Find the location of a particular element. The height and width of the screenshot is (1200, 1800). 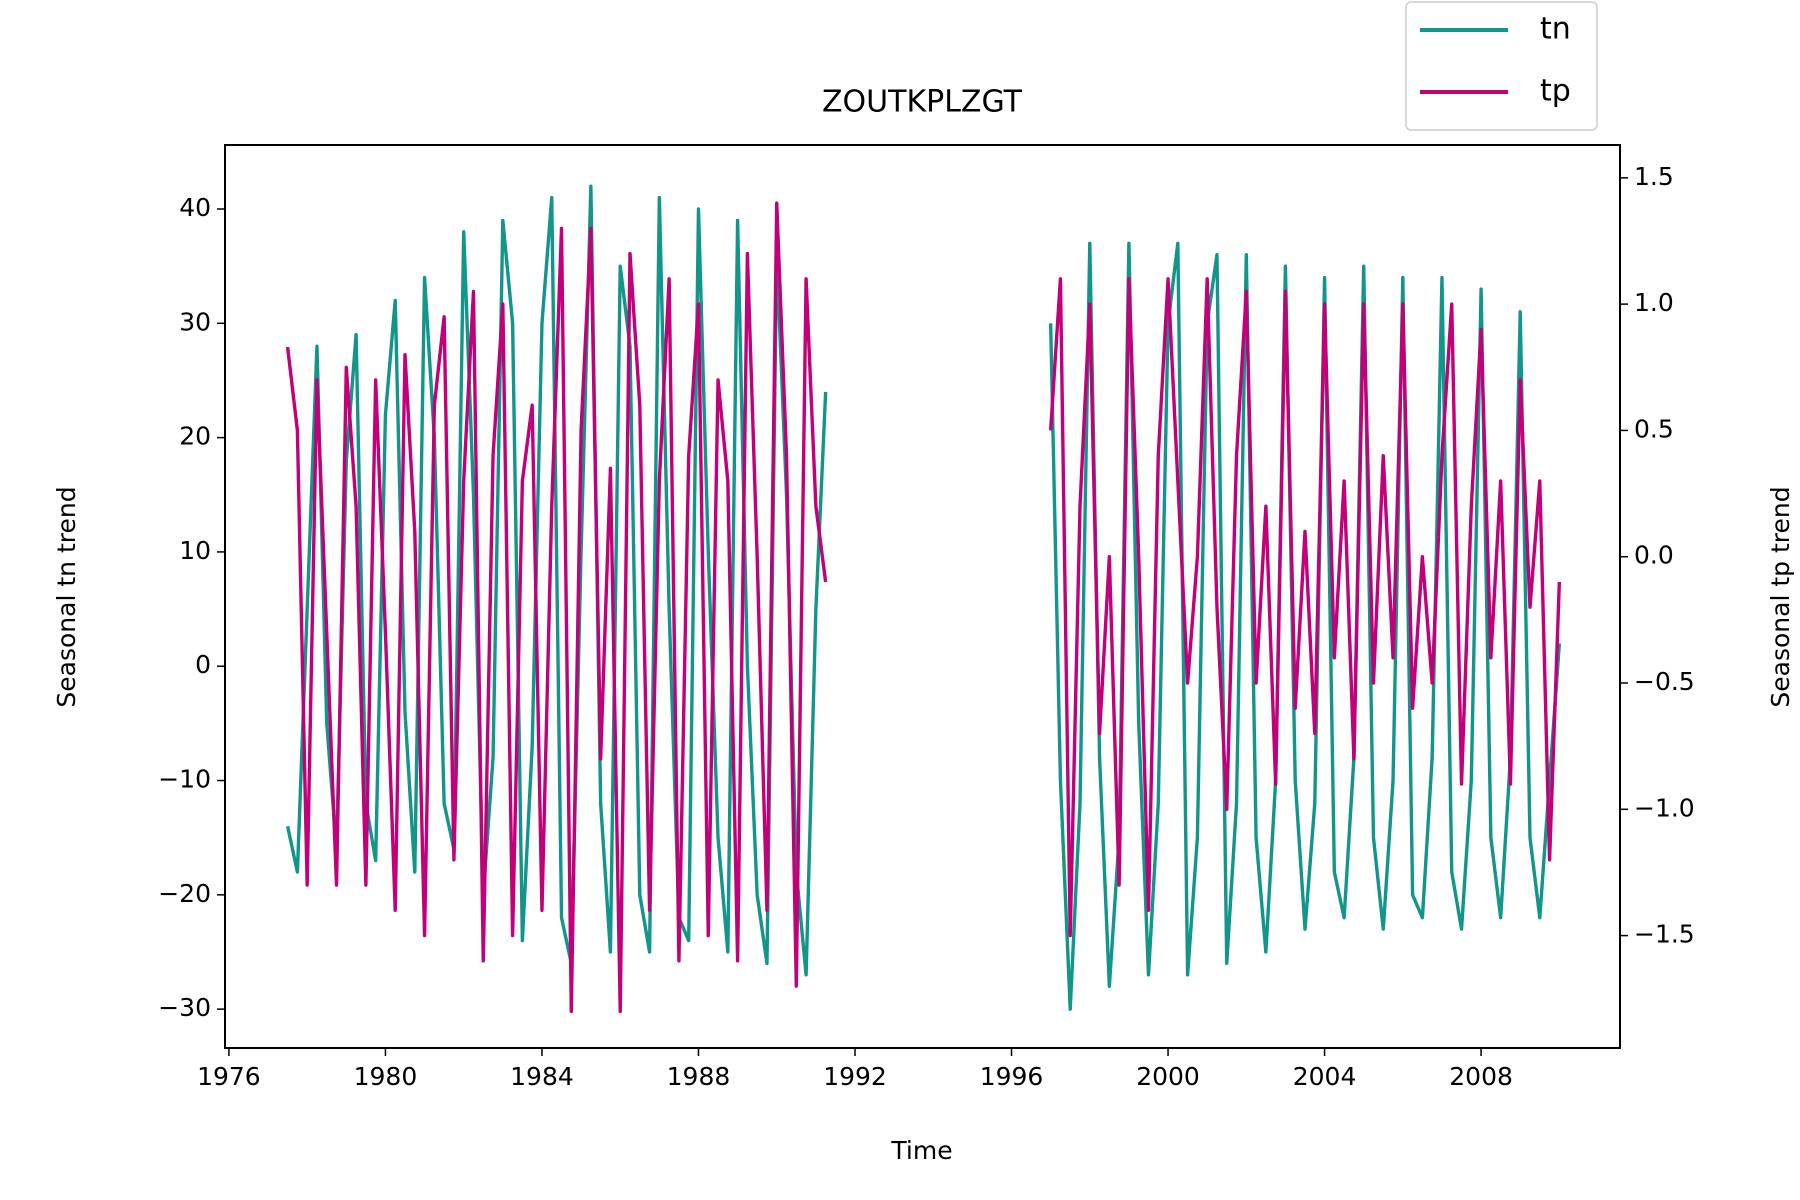

y-tick-label: 30 is located at coordinates (195, 321).